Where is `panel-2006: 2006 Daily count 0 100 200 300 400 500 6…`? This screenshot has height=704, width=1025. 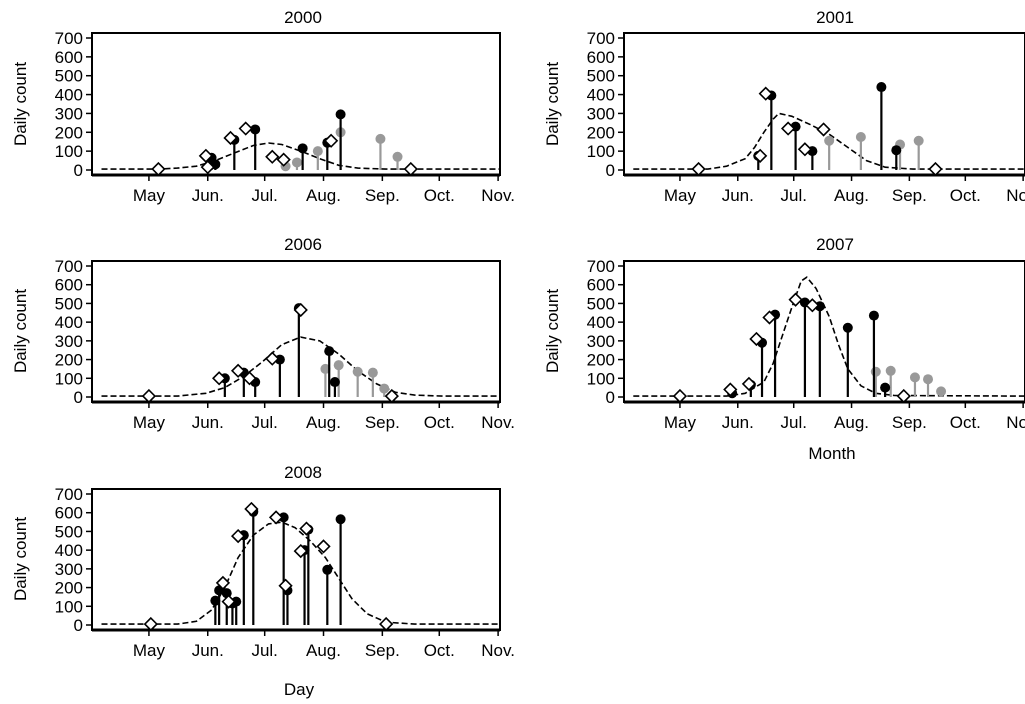
panel-2006: 2006 Daily count 0 100 200 300 400 500 6… is located at coordinates (263, 333).